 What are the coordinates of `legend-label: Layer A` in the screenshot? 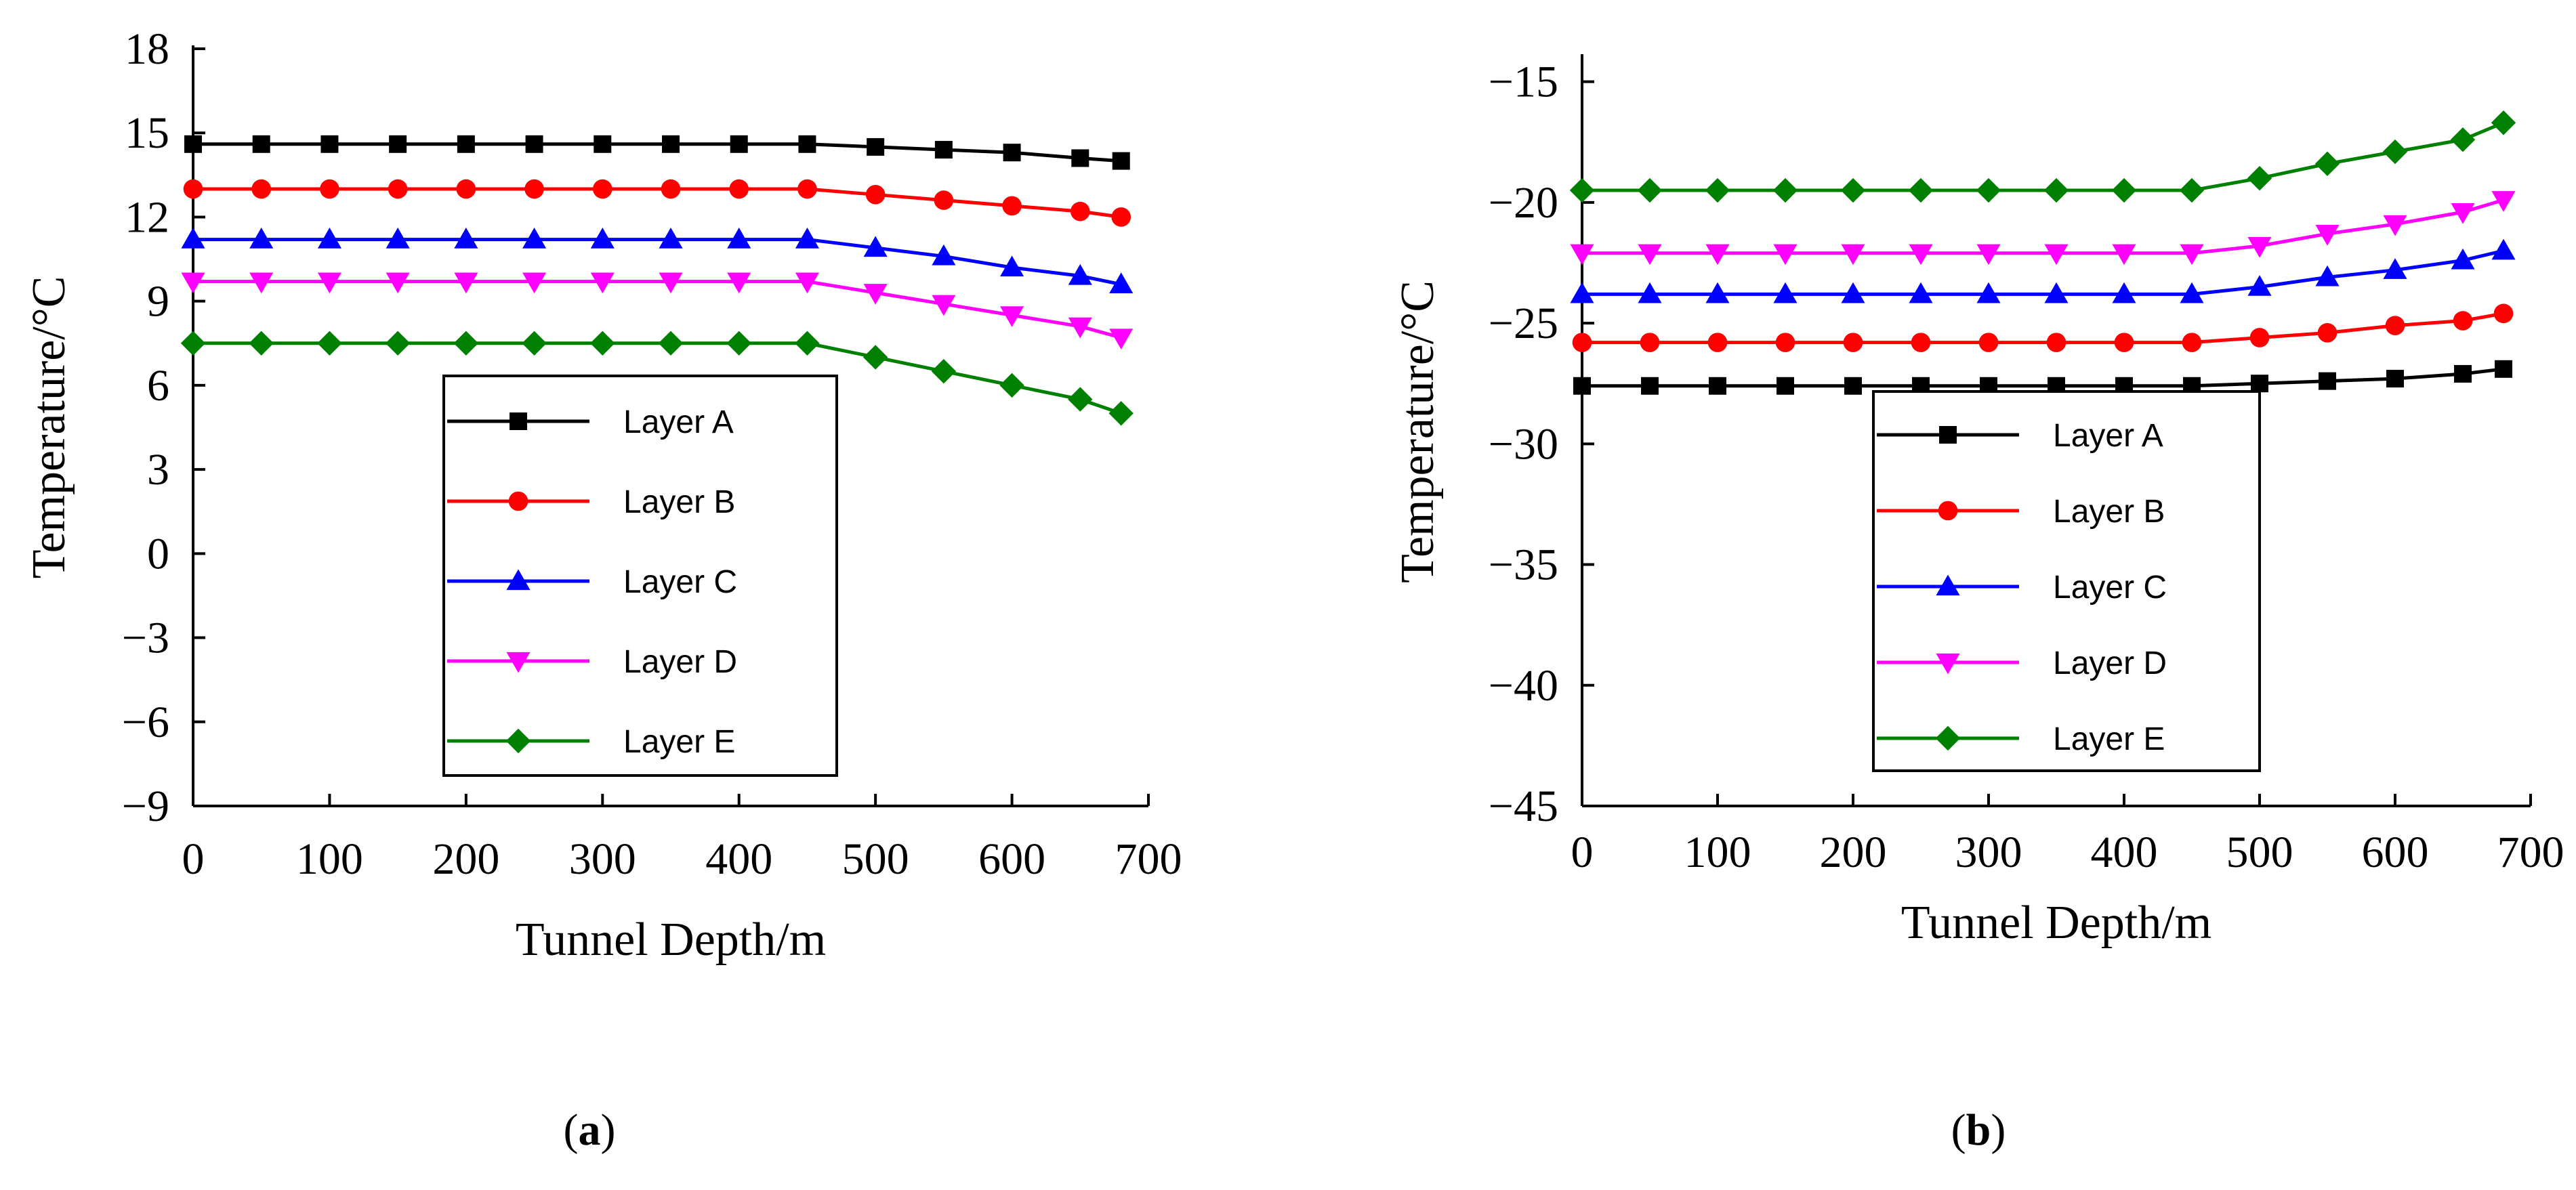 It's located at (678, 422).